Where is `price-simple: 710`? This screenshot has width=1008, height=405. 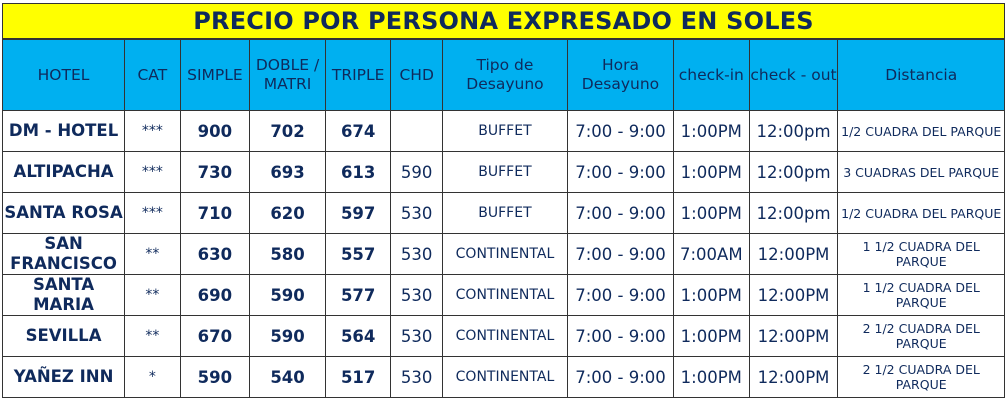
price-simple: 710 is located at coordinates (215, 213).